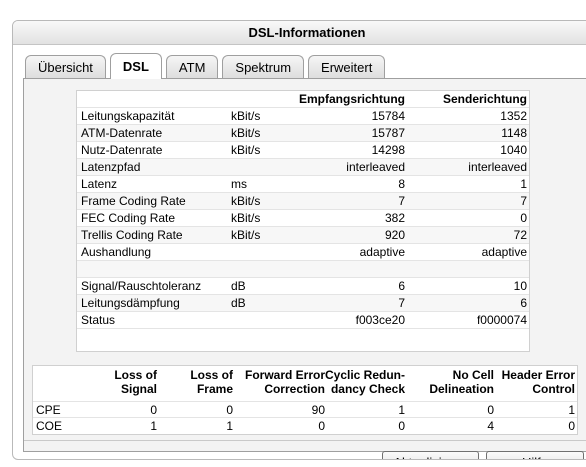  Describe the element at coordinates (303, 303) in the screenshot. I see `table-row: Leitungsdämpfung dB 7 6` at that location.